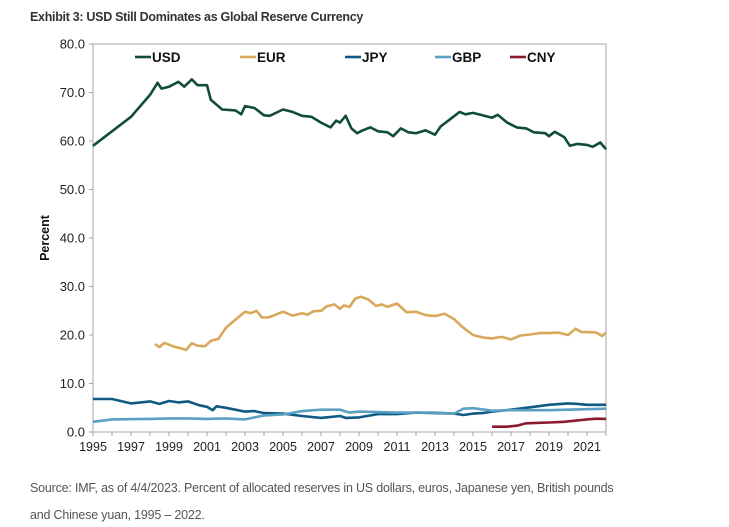 Image resolution: width=729 pixels, height=527 pixels. I want to click on source-caption-line-2: and Chinese yuan, 1995 – 2022., so click(117, 515).